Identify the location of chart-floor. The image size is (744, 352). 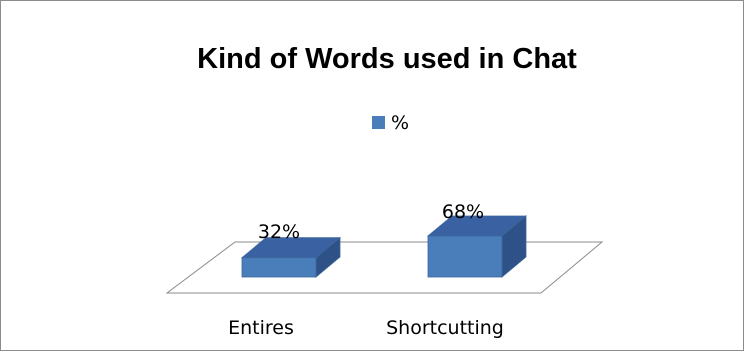
(384, 267).